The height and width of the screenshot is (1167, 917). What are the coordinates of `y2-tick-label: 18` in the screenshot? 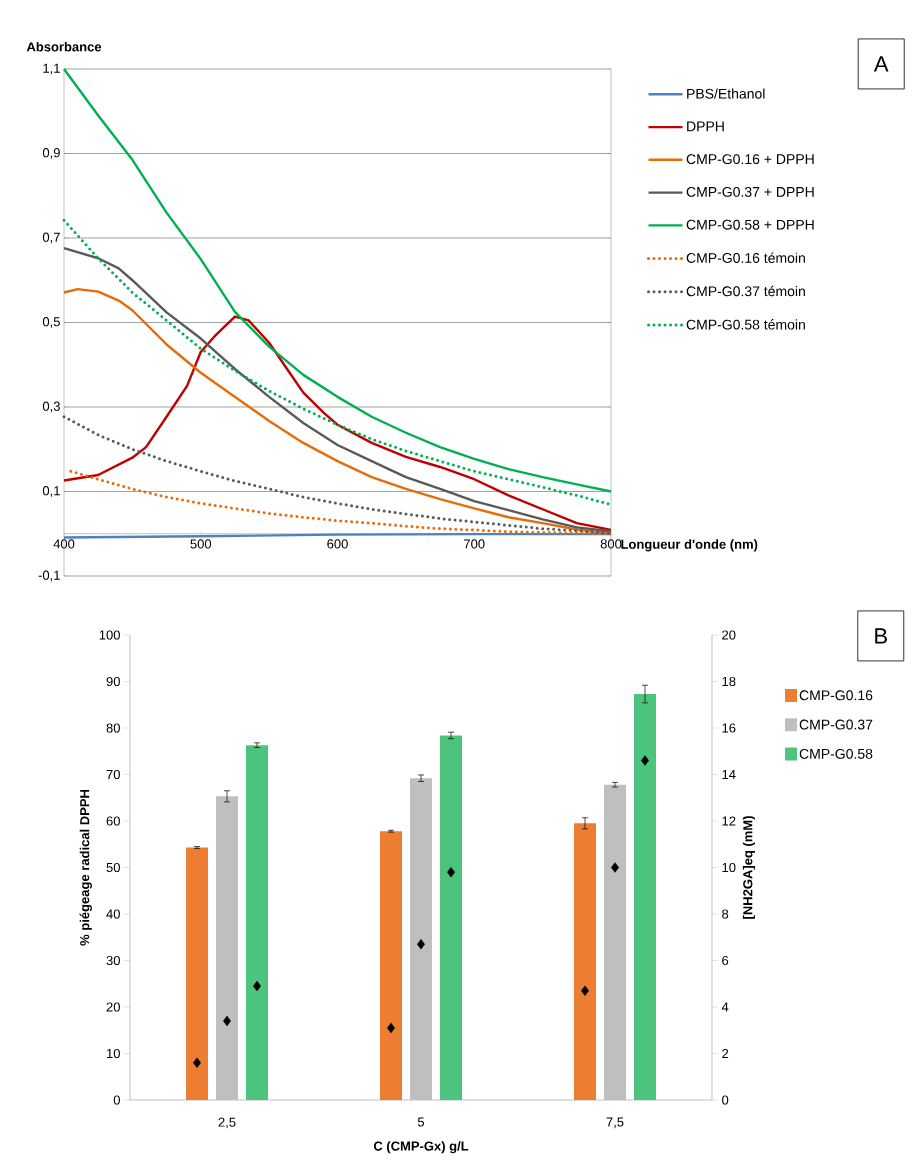 It's located at (729, 681).